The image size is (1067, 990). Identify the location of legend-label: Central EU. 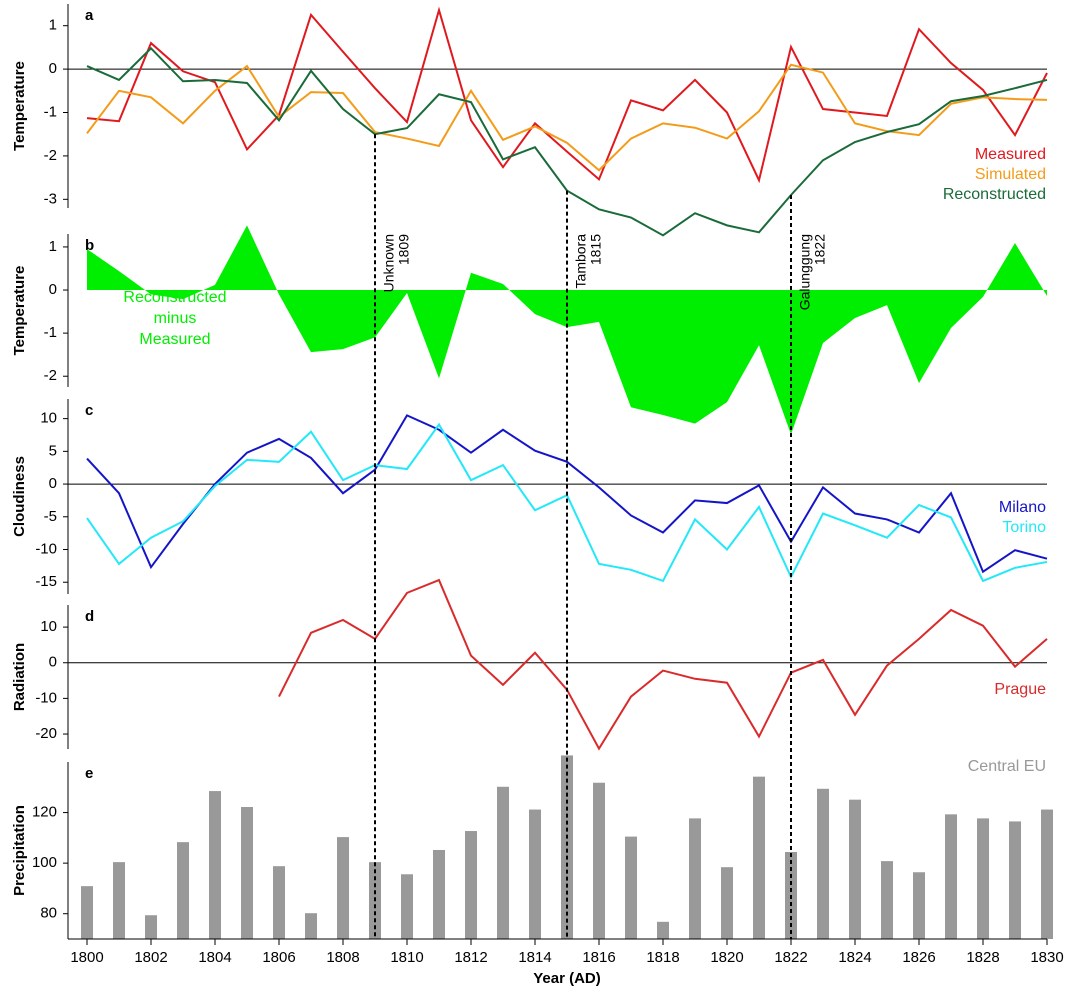
(1007, 766).